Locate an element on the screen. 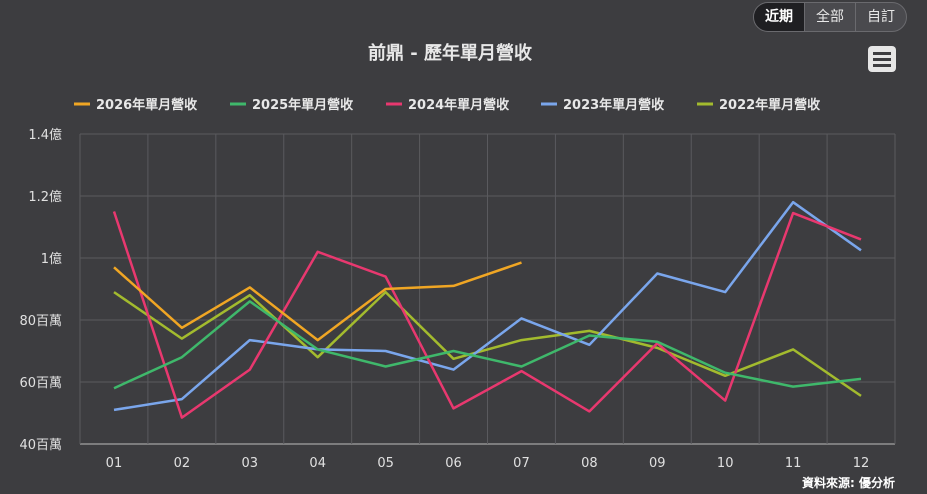 The image size is (927, 494). hamburger-menu-icon is located at coordinates (882, 59).